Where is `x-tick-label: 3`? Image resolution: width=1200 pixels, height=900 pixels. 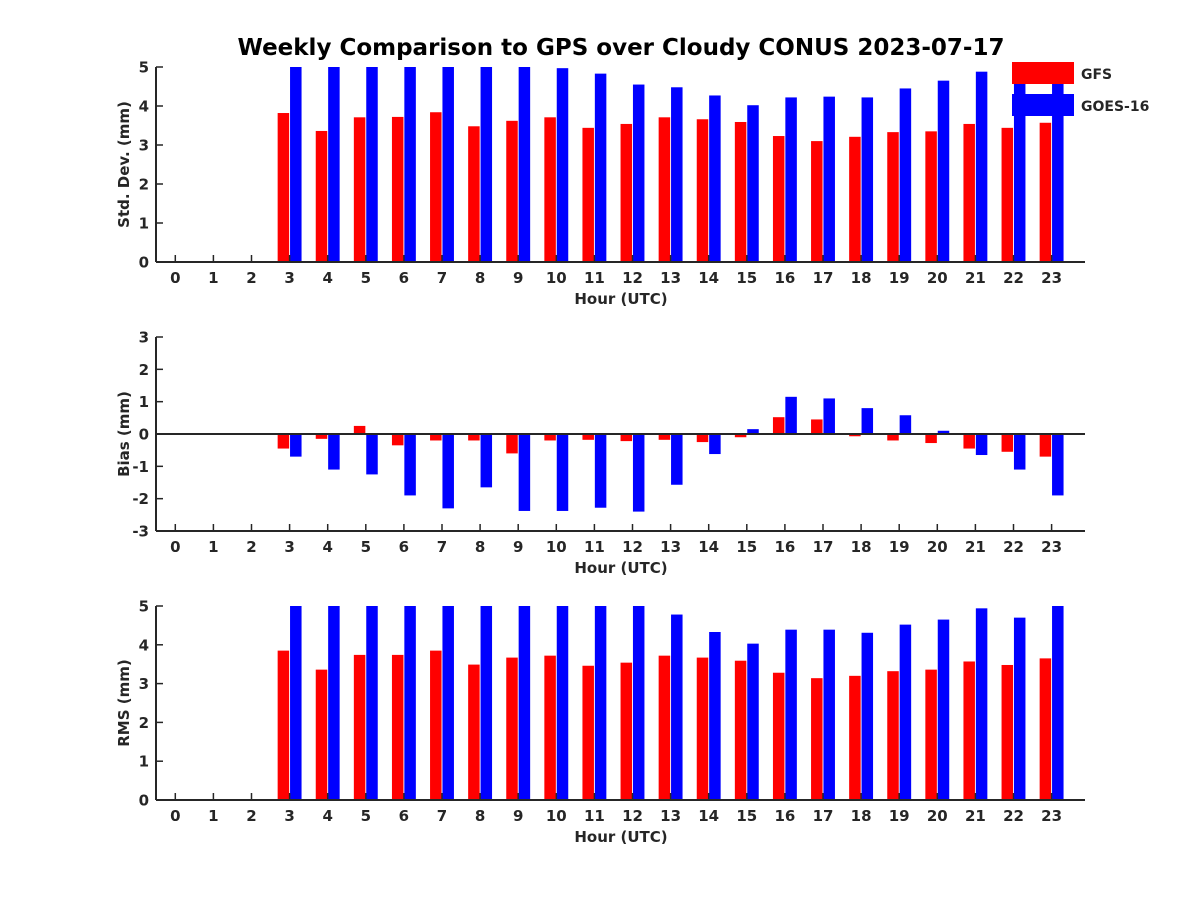 x-tick-label: 3 is located at coordinates (289, 816).